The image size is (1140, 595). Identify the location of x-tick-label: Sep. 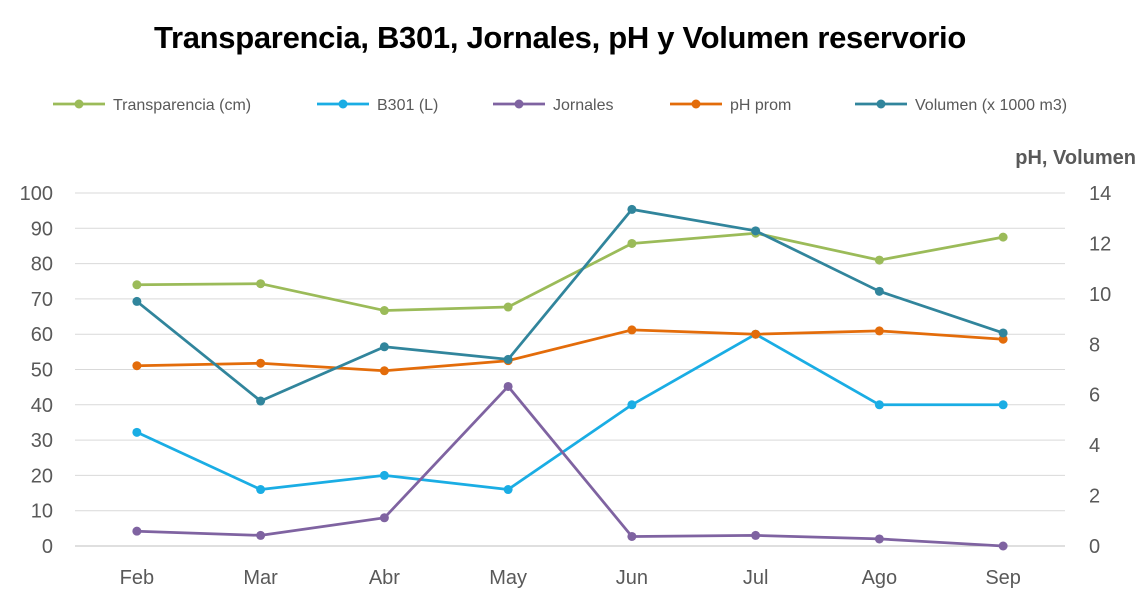
(1003, 578).